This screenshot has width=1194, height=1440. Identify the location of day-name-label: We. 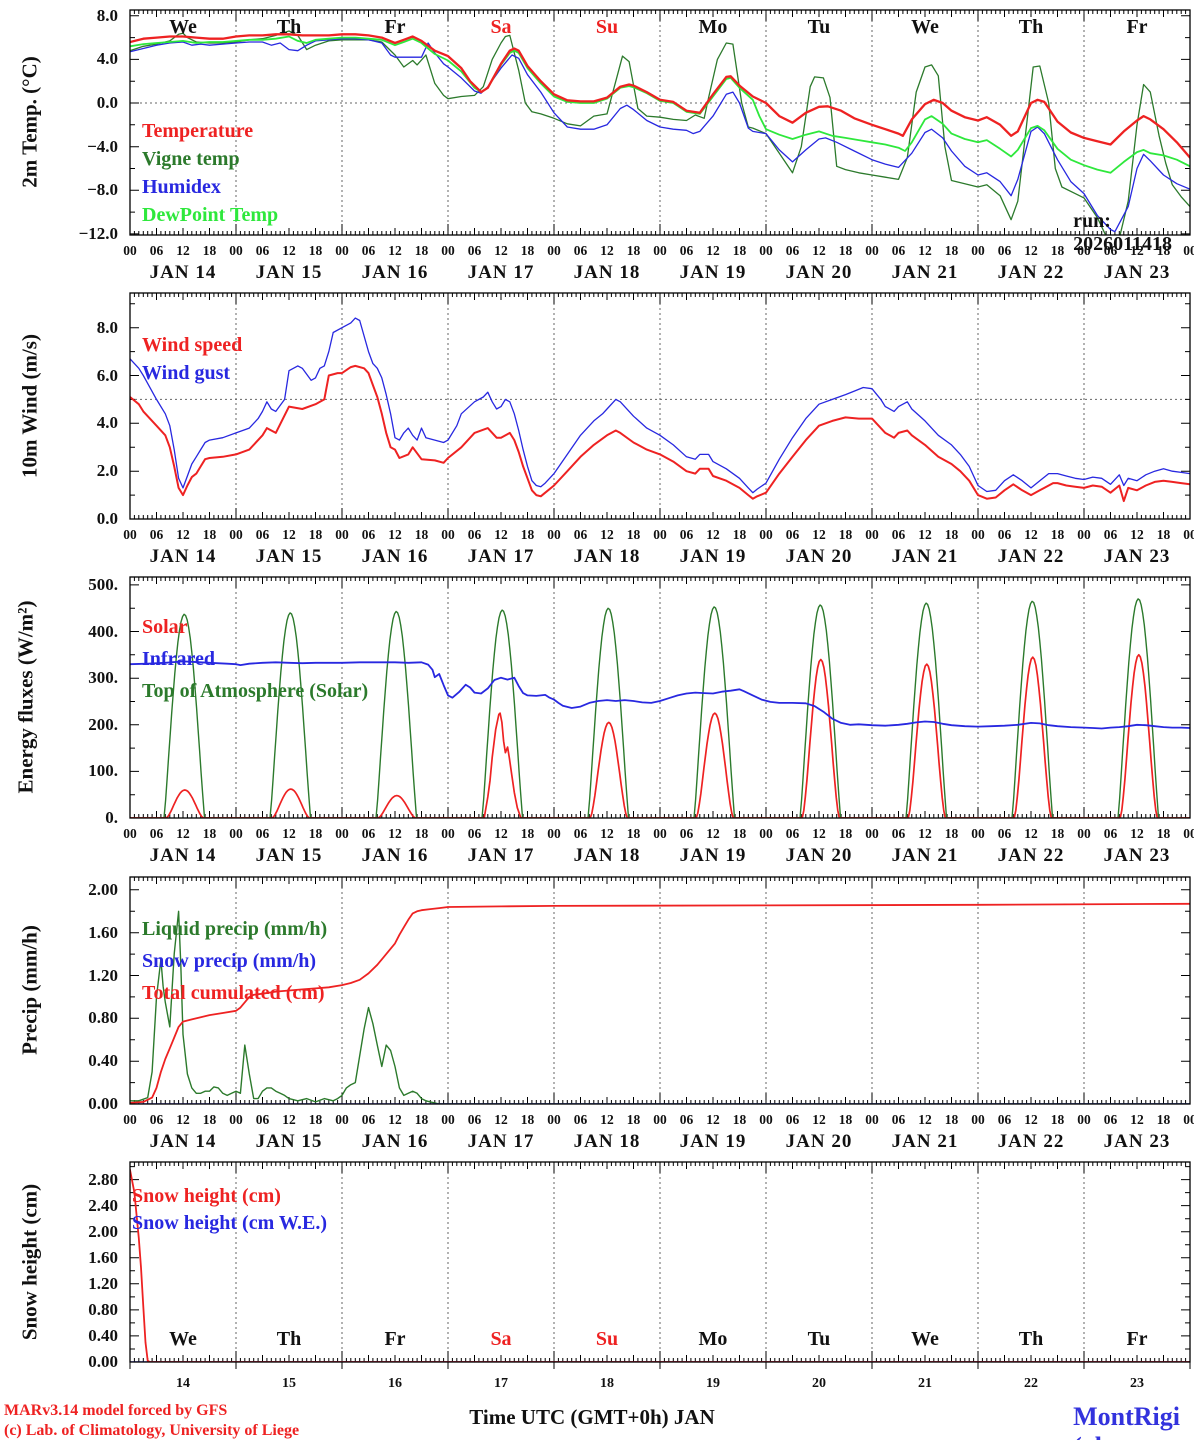
(925, 27).